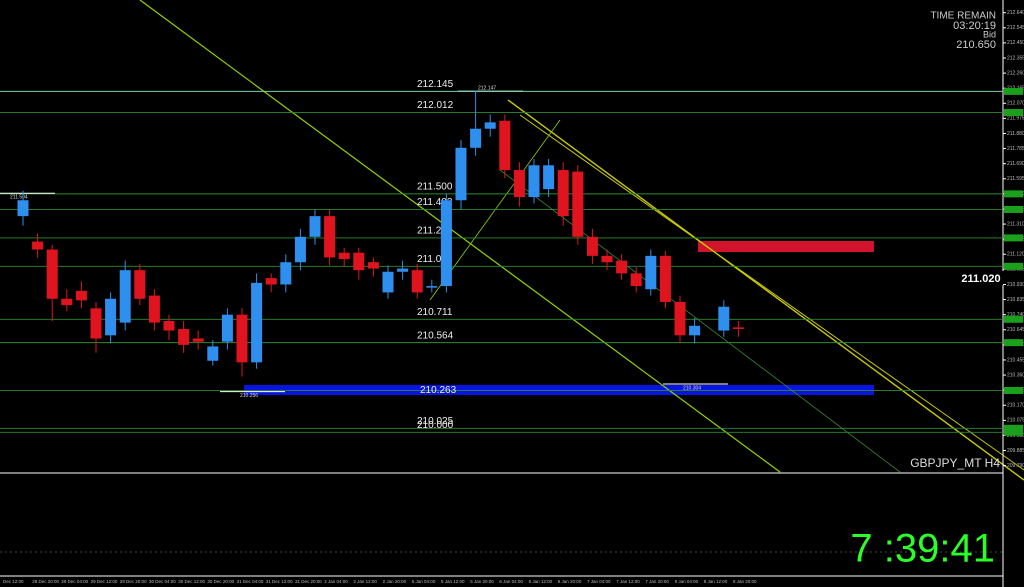 The width and height of the screenshot is (1024, 587). I want to click on x-tick-label: 29 Dec 12:00, so click(104, 581).